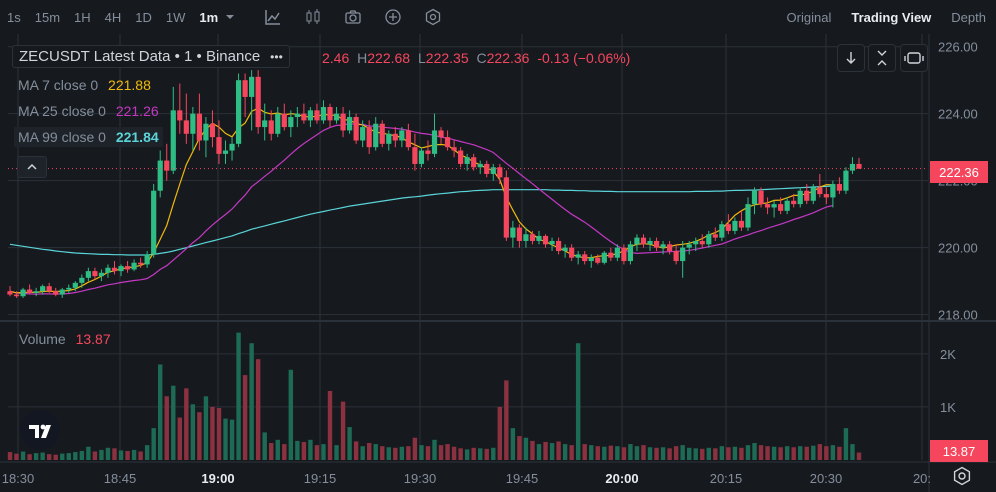 Image resolution: width=996 pixels, height=492 pixels. What do you see at coordinates (433, 17) in the screenshot?
I see `settings-hex-icon` at bounding box center [433, 17].